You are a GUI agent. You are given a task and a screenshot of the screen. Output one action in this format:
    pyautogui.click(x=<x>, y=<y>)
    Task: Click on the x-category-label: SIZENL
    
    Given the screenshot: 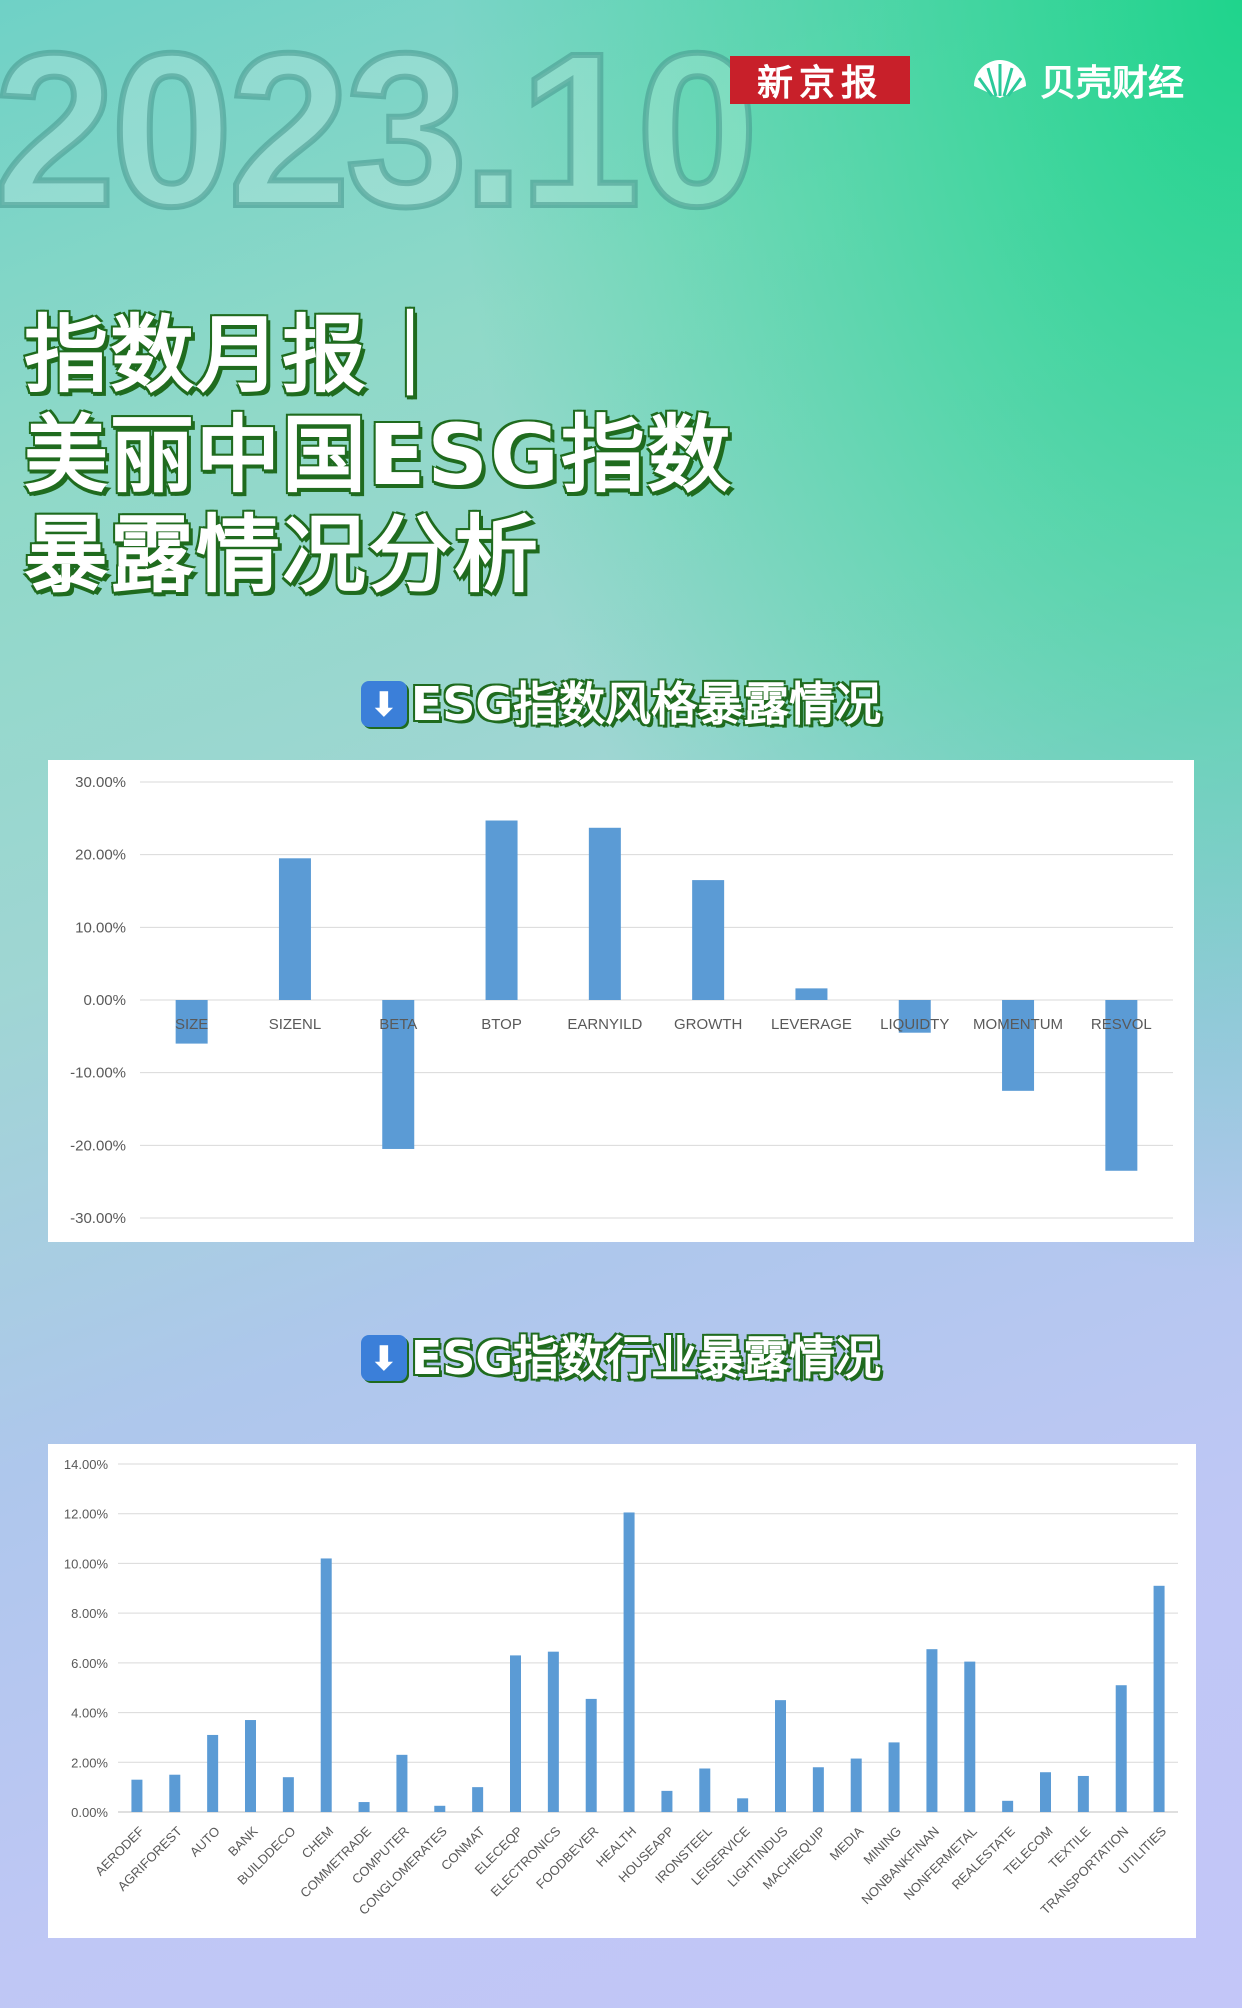 What is the action you would take?
    pyautogui.click(x=295, y=1024)
    